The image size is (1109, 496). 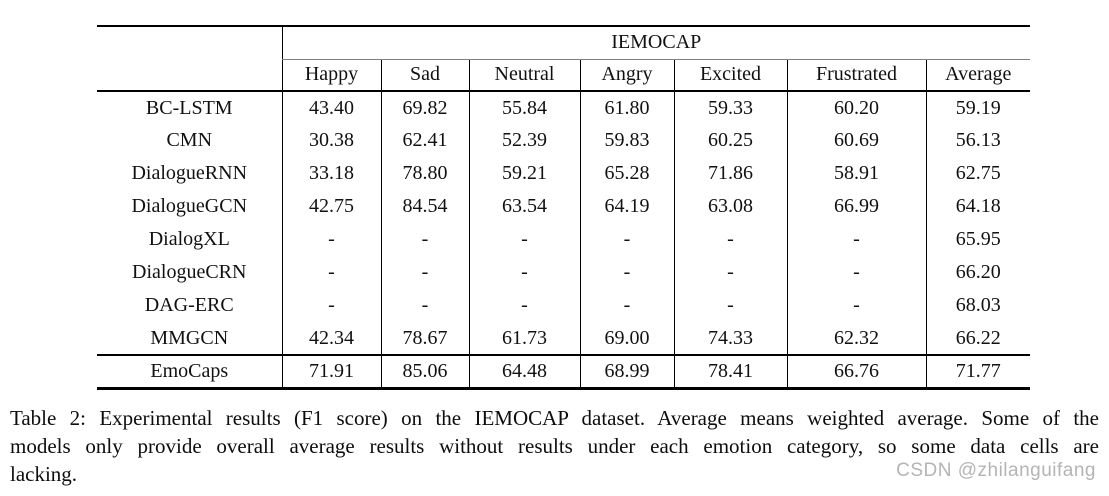 What do you see at coordinates (424, 206) in the screenshot?
I see `value-cell: 84.54` at bounding box center [424, 206].